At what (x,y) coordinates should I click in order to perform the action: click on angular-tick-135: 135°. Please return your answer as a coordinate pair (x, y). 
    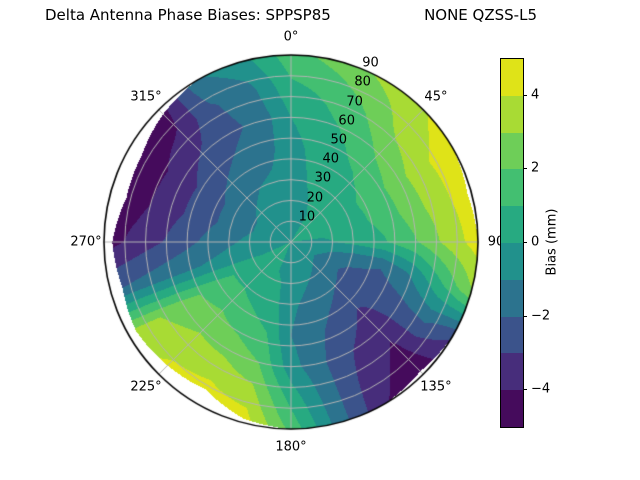
    Looking at the image, I should click on (436, 387).